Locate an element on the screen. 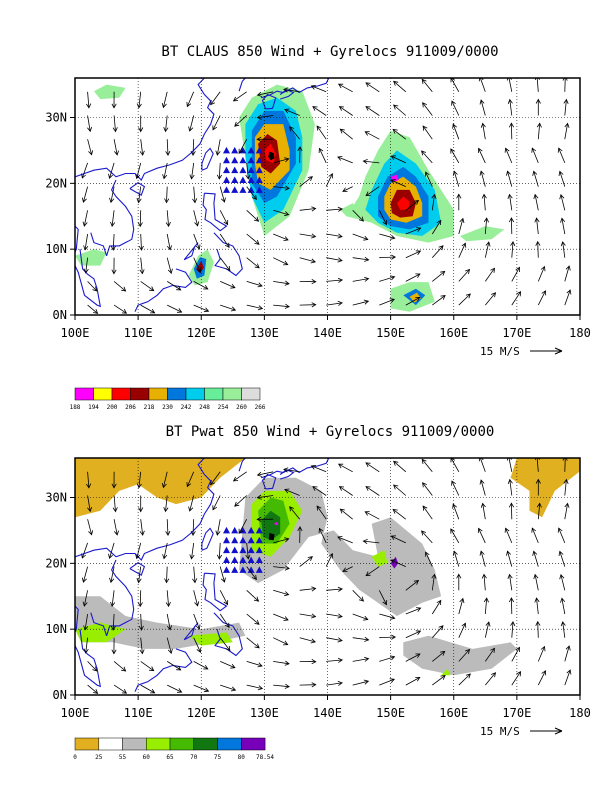  pwat-colorbar-label: 65 is located at coordinates (170, 757).